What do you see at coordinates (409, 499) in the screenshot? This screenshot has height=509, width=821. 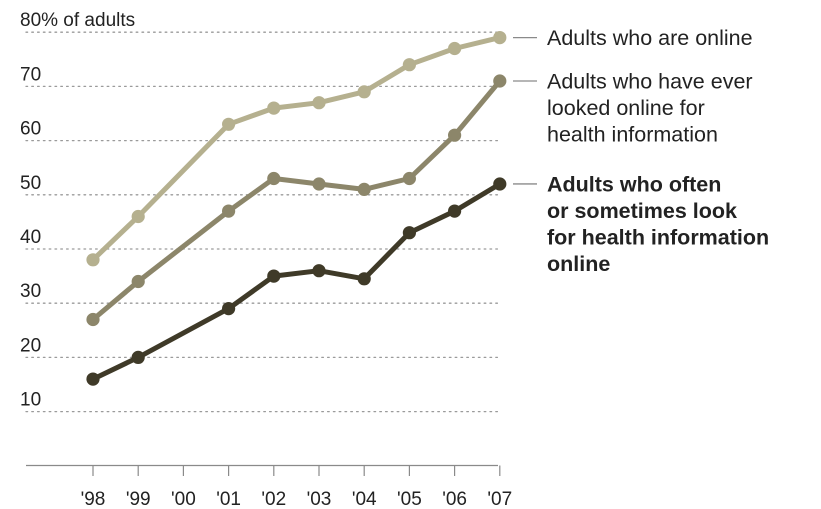 I see `x-tick-label: '05` at bounding box center [409, 499].